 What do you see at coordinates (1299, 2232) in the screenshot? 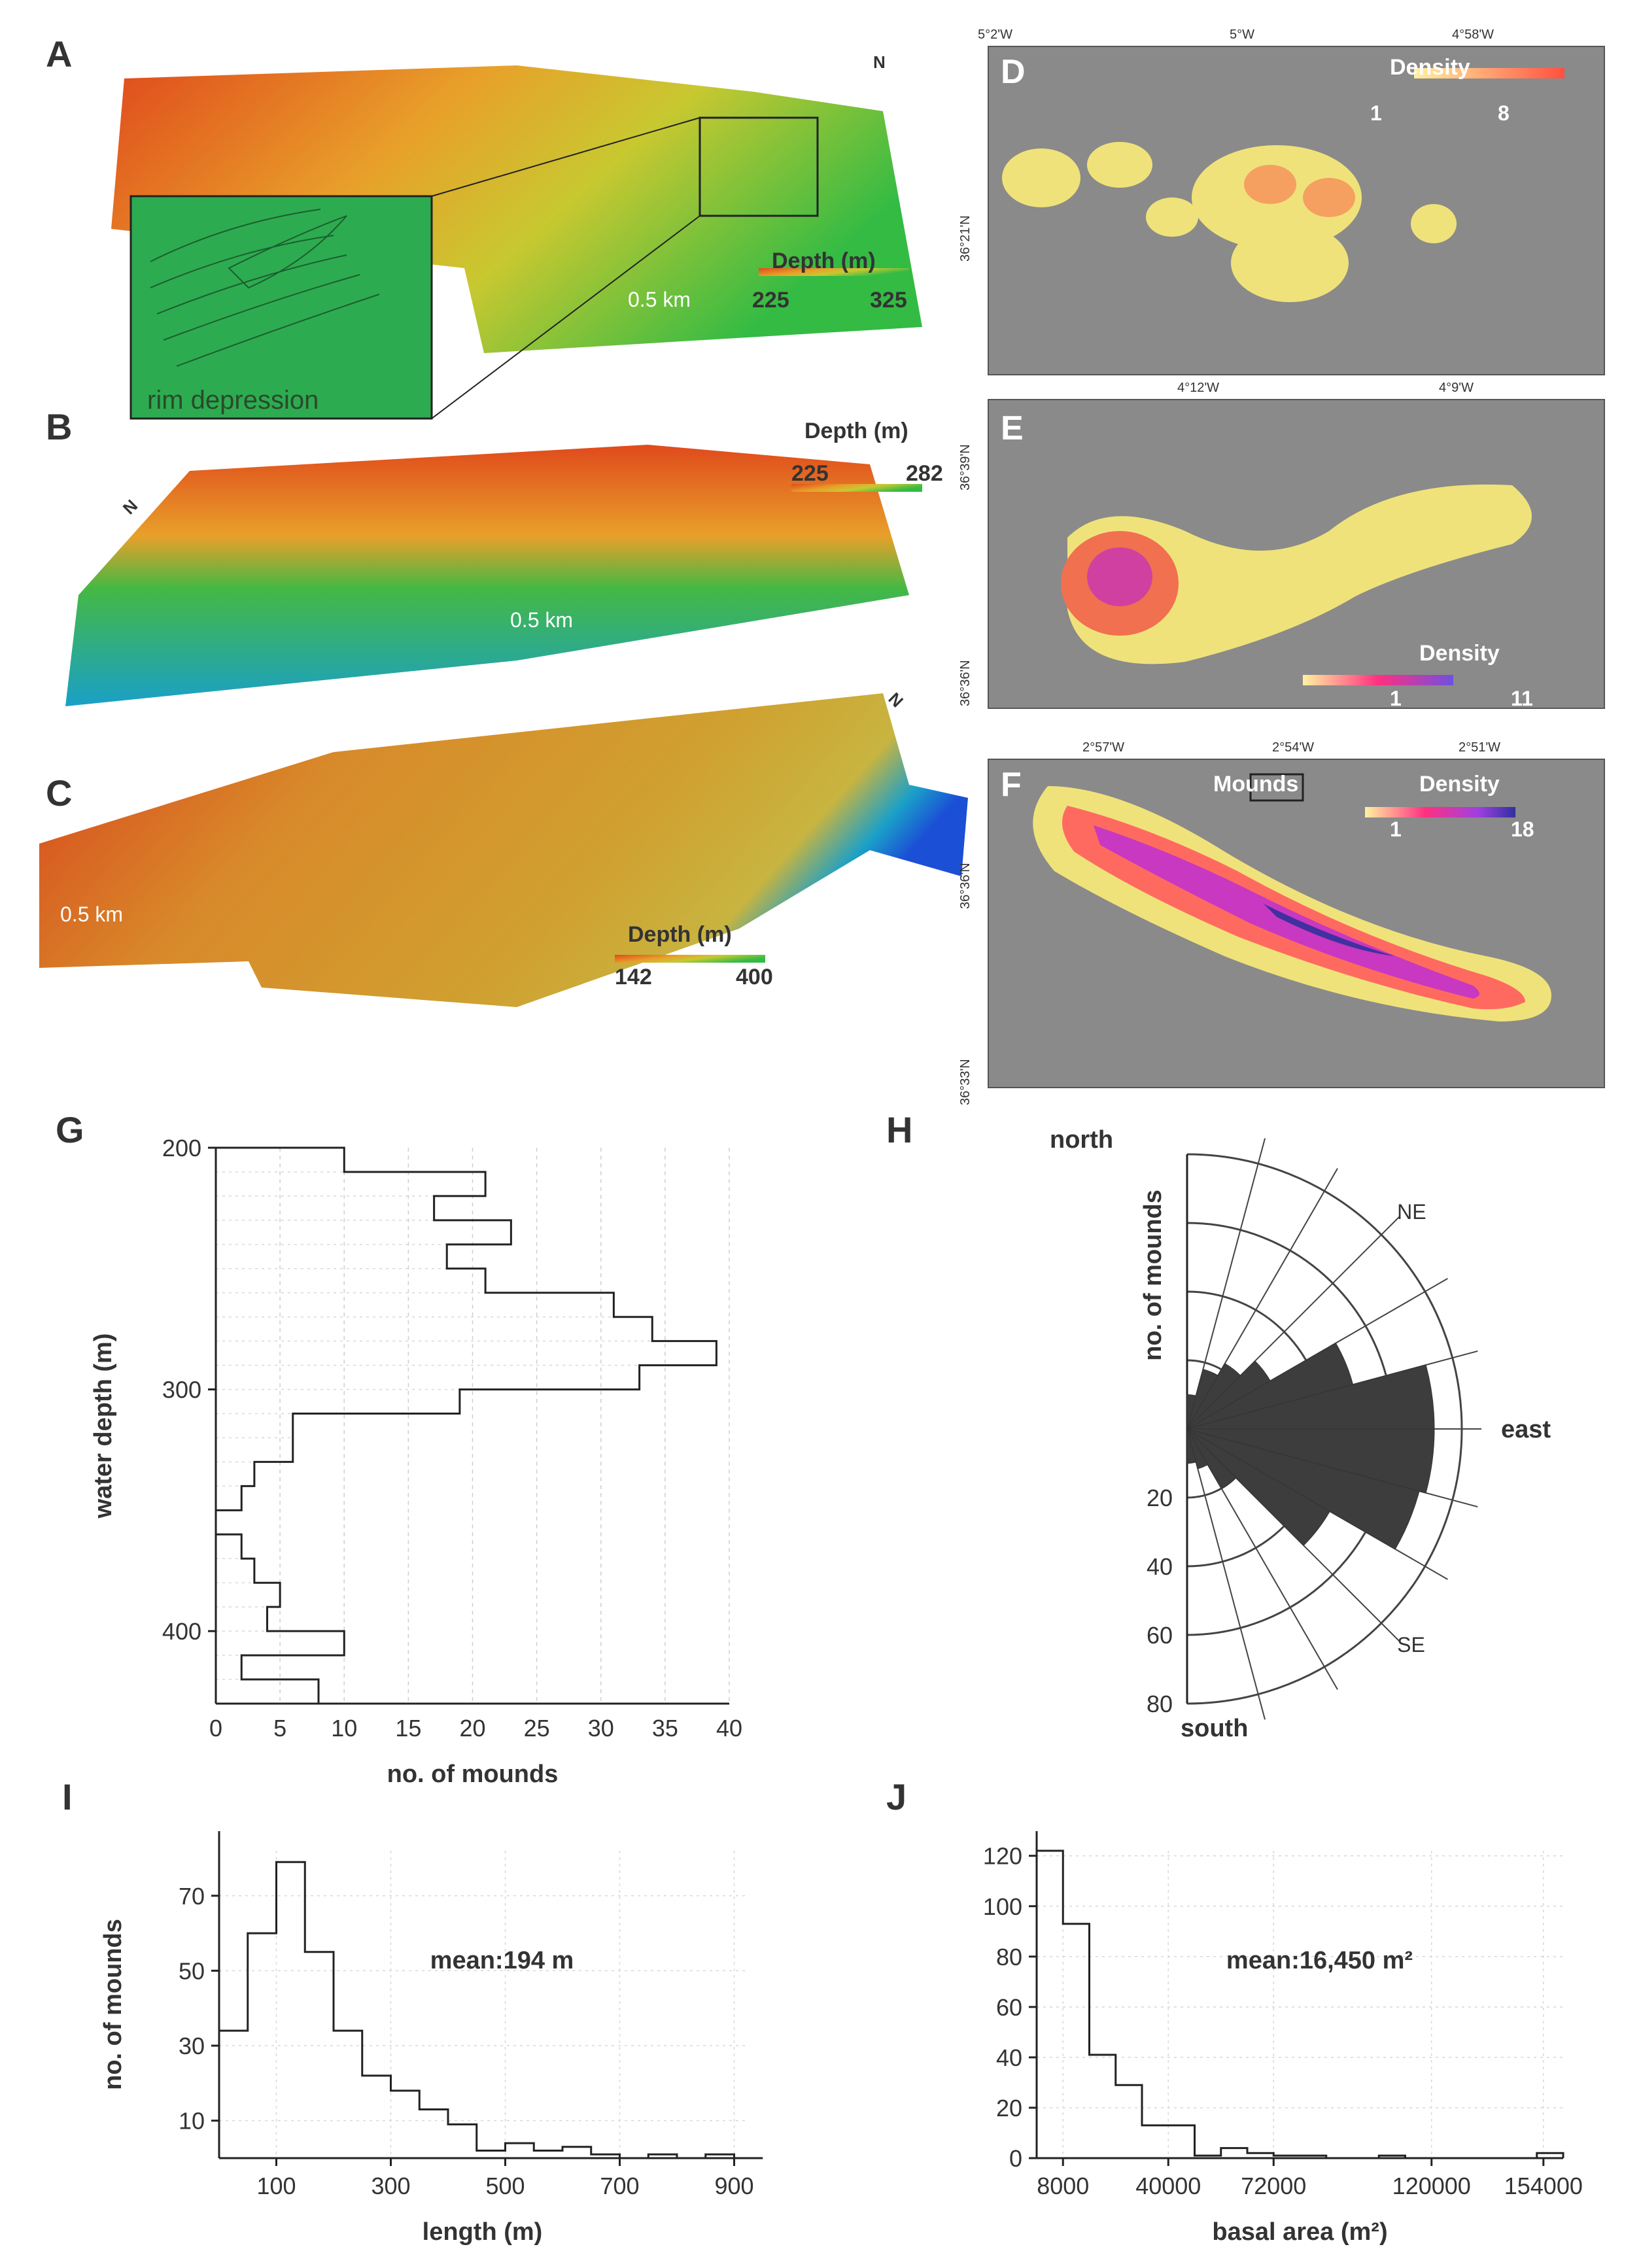
I see `x-axis-label: basal area (m²)` at bounding box center [1299, 2232].